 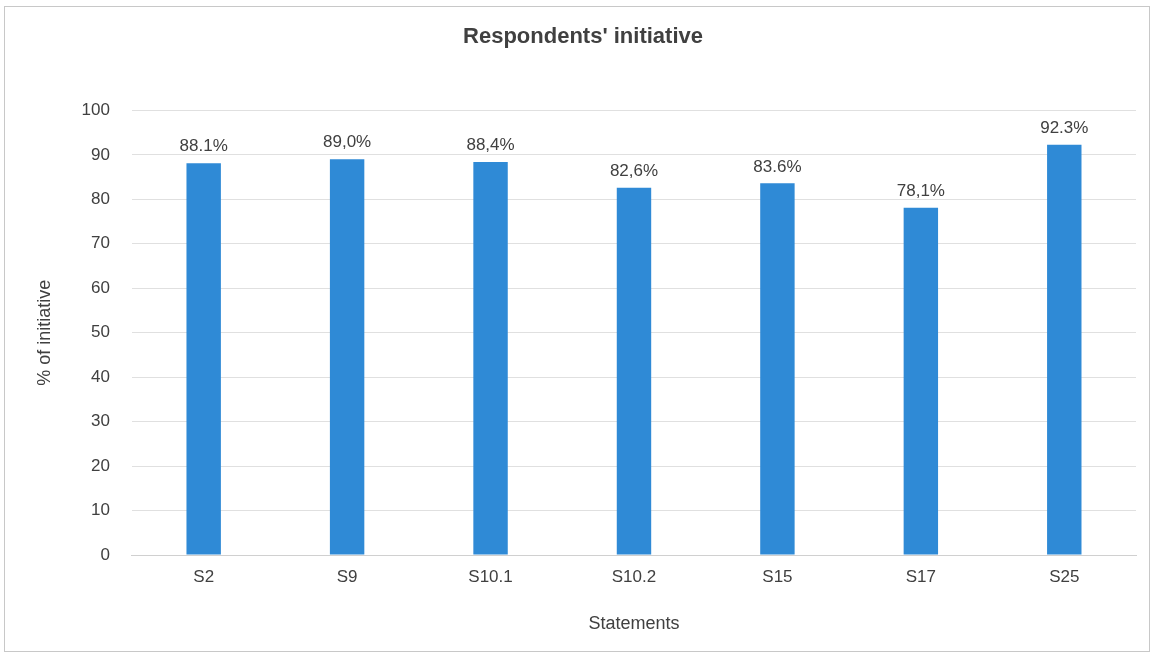 I want to click on chart-title: Respondents' initiative, so click(x=583, y=36).